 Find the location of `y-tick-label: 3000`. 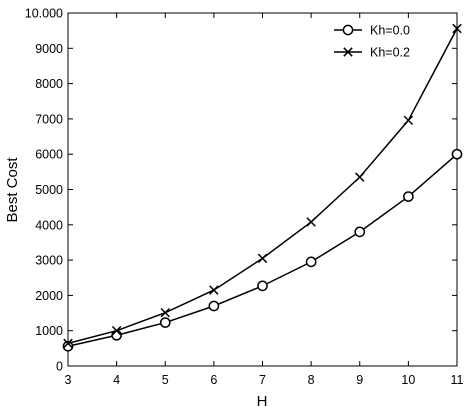

y-tick-label: 3000 is located at coordinates (49, 261).